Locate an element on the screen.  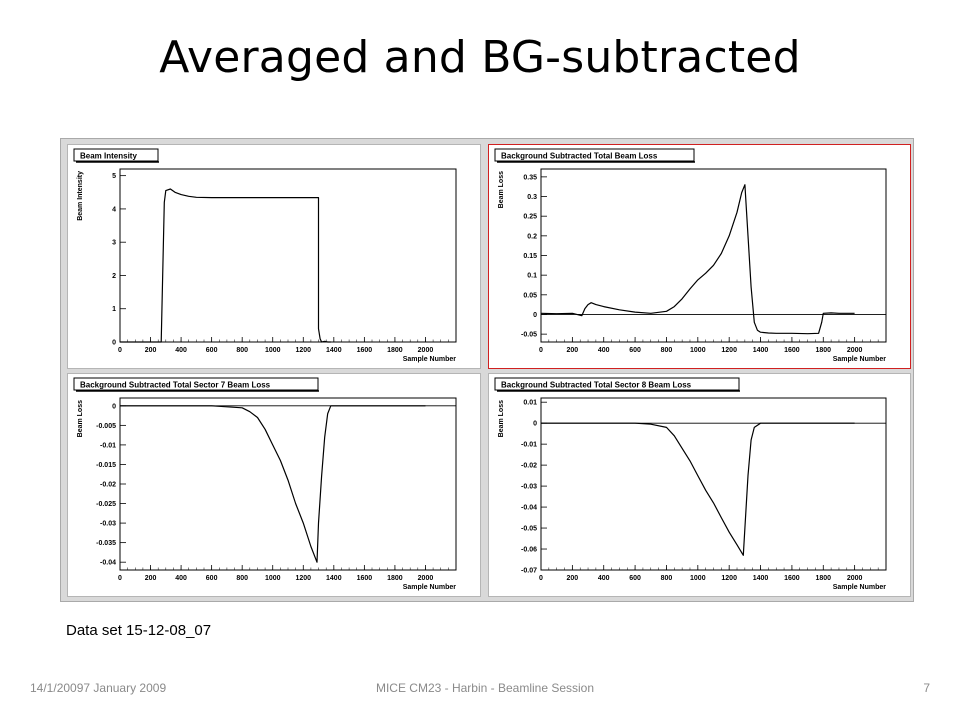
y-tick-label: 0.05 is located at coordinates (530, 295).